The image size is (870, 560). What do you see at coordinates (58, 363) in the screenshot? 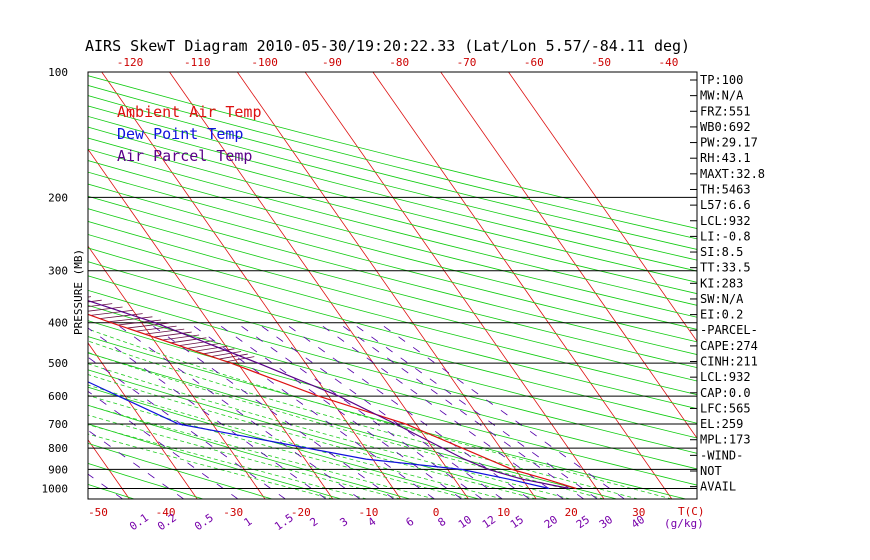
I see `pressure-tick-label: 500` at bounding box center [58, 363].